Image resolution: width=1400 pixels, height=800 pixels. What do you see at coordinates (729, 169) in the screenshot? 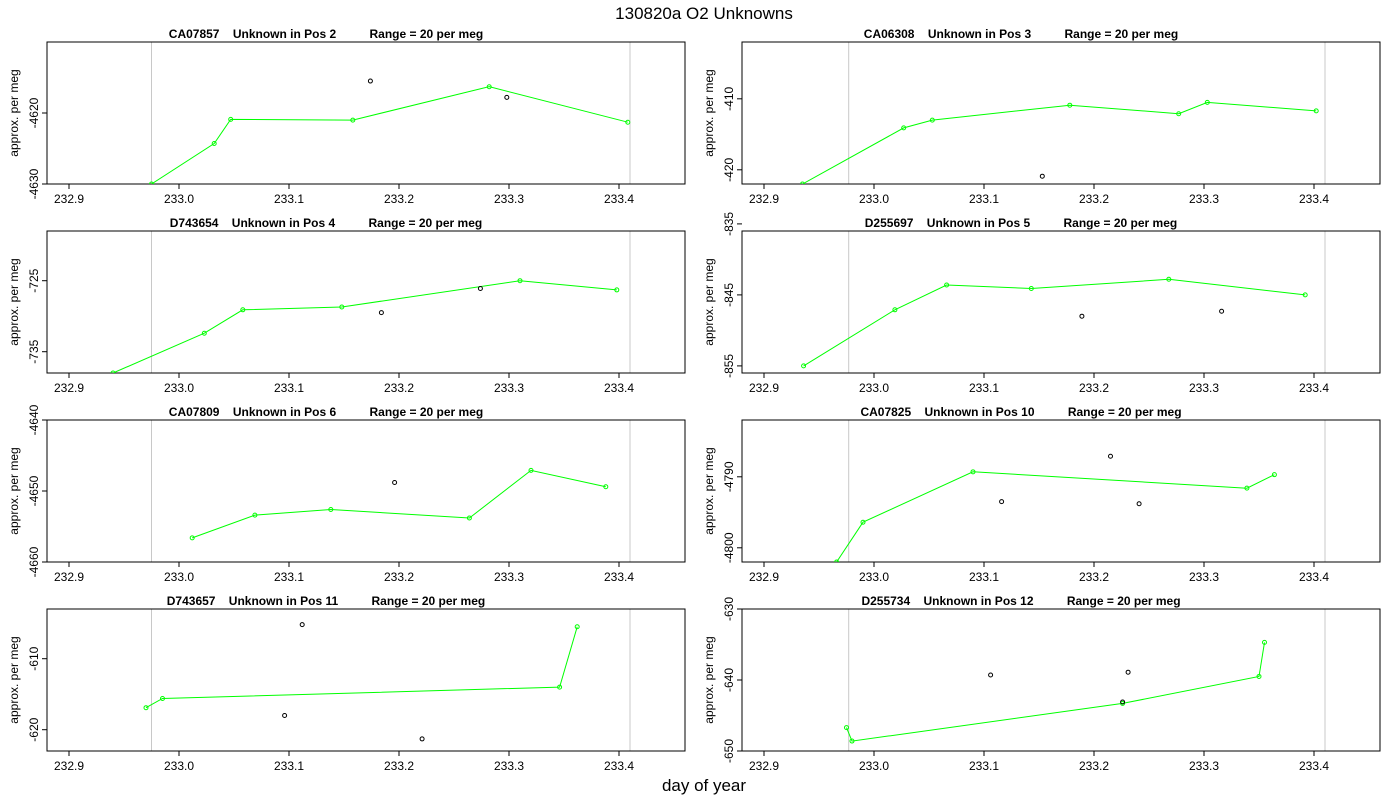
I see `y-tick-label: -420` at bounding box center [729, 169].